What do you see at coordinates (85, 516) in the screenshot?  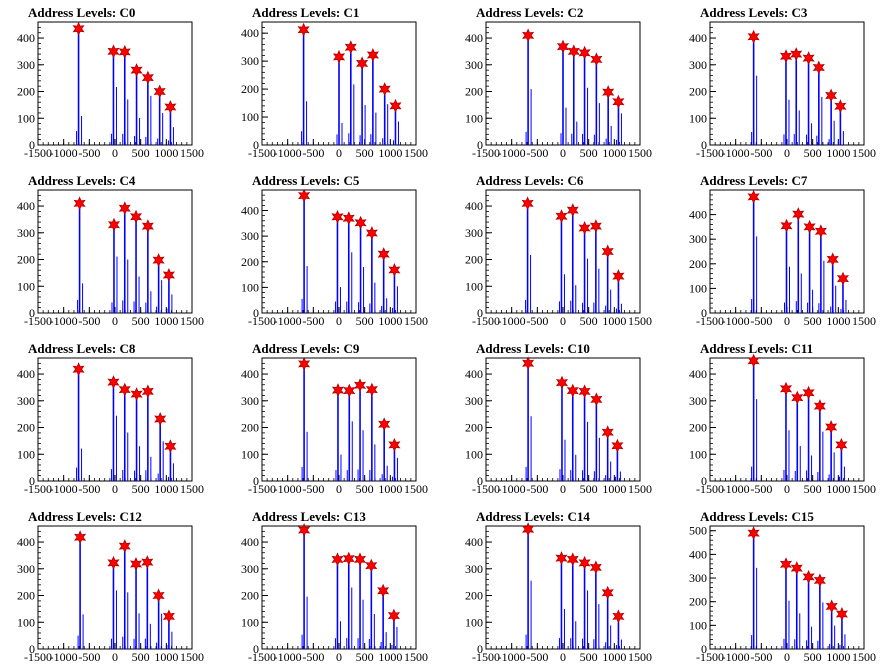 I see `chart-title: Address Levels: C12` at bounding box center [85, 516].